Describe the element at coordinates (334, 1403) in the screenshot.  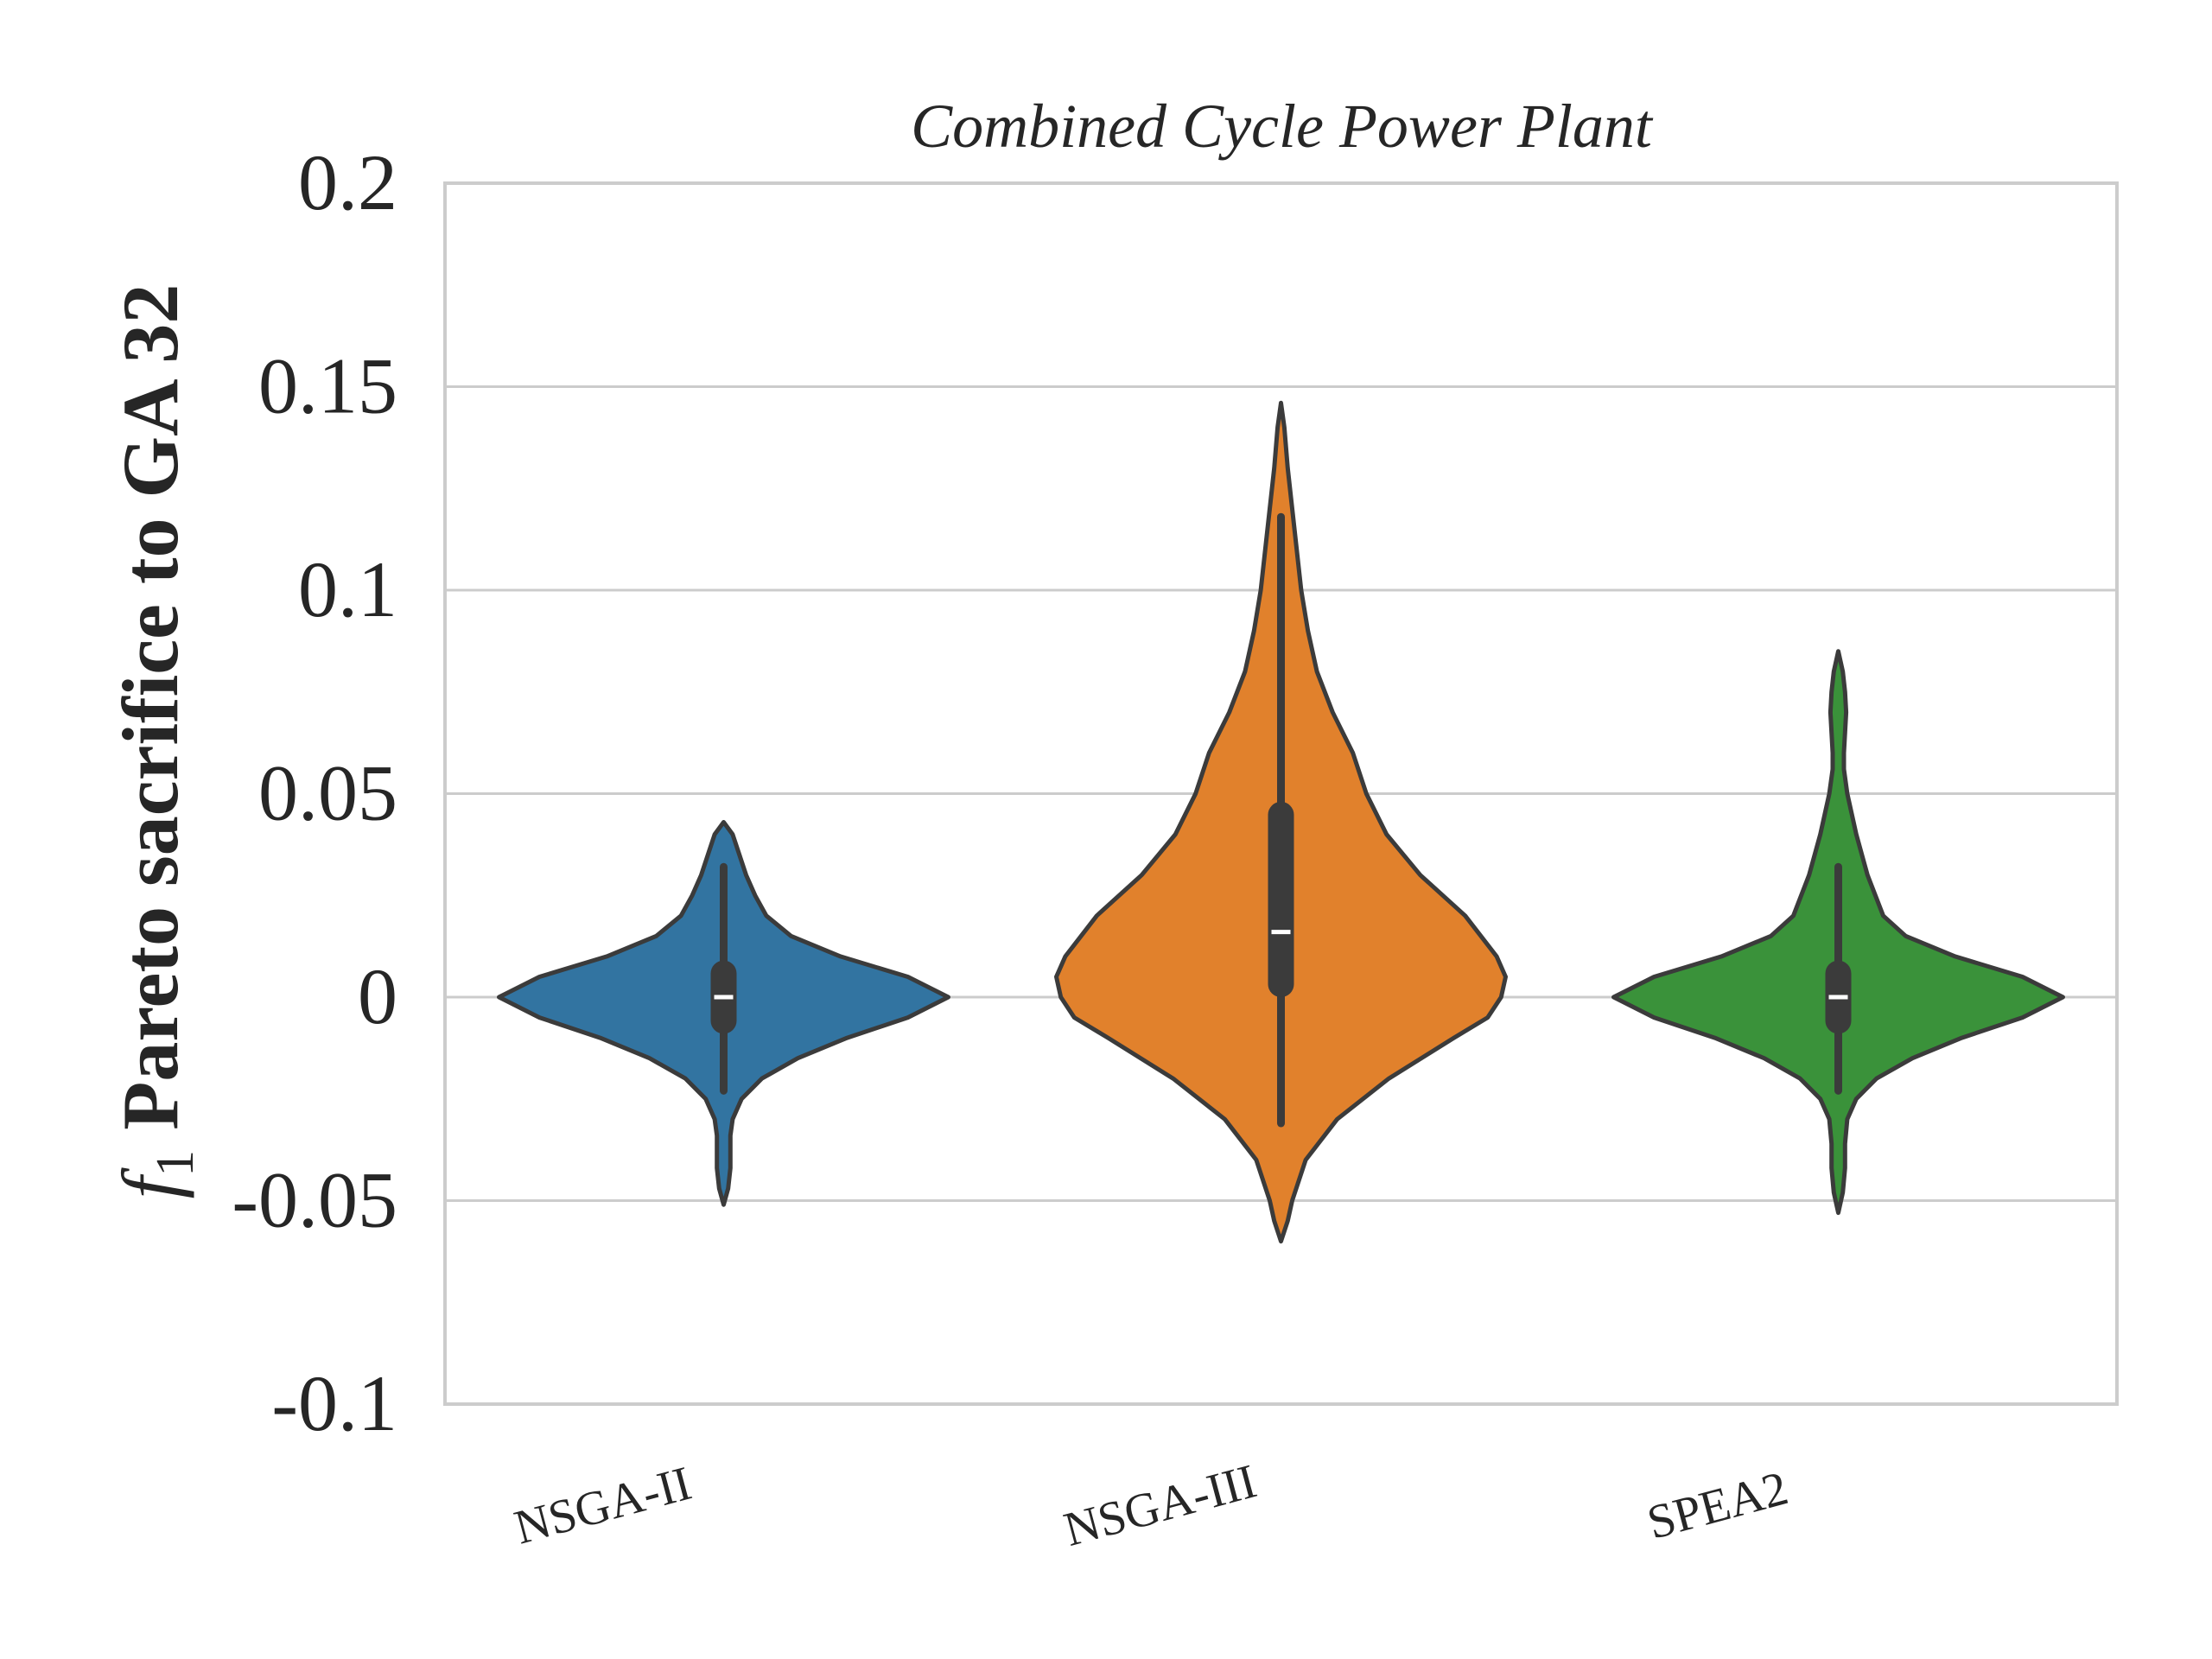
I see `y-tick-label-0: -0.1` at that location.